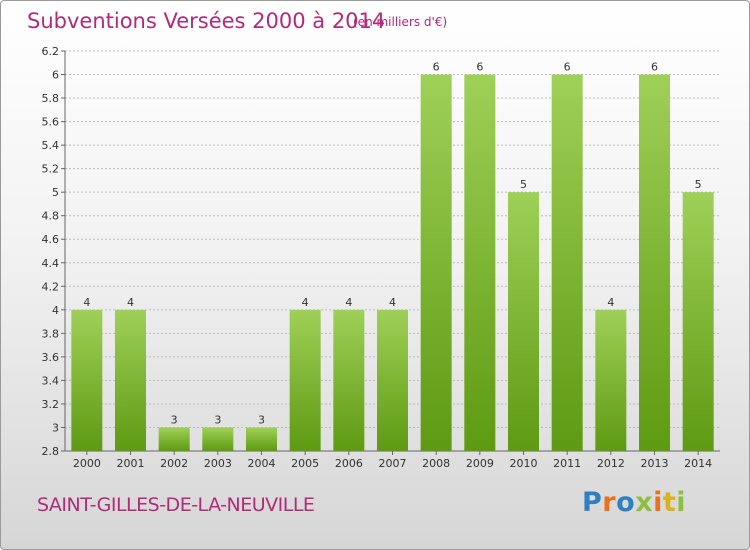 This screenshot has width=750, height=550. I want to click on x-tick-label: 2001, so click(131, 463).